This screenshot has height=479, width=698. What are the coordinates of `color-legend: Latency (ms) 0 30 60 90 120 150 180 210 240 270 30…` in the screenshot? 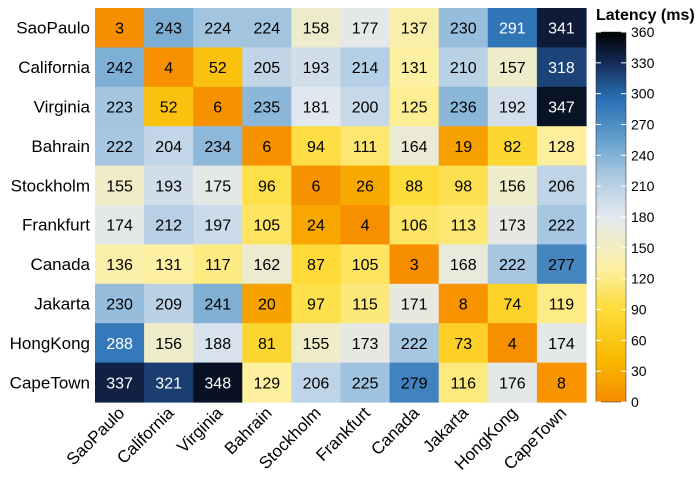 It's located at (645, 208).